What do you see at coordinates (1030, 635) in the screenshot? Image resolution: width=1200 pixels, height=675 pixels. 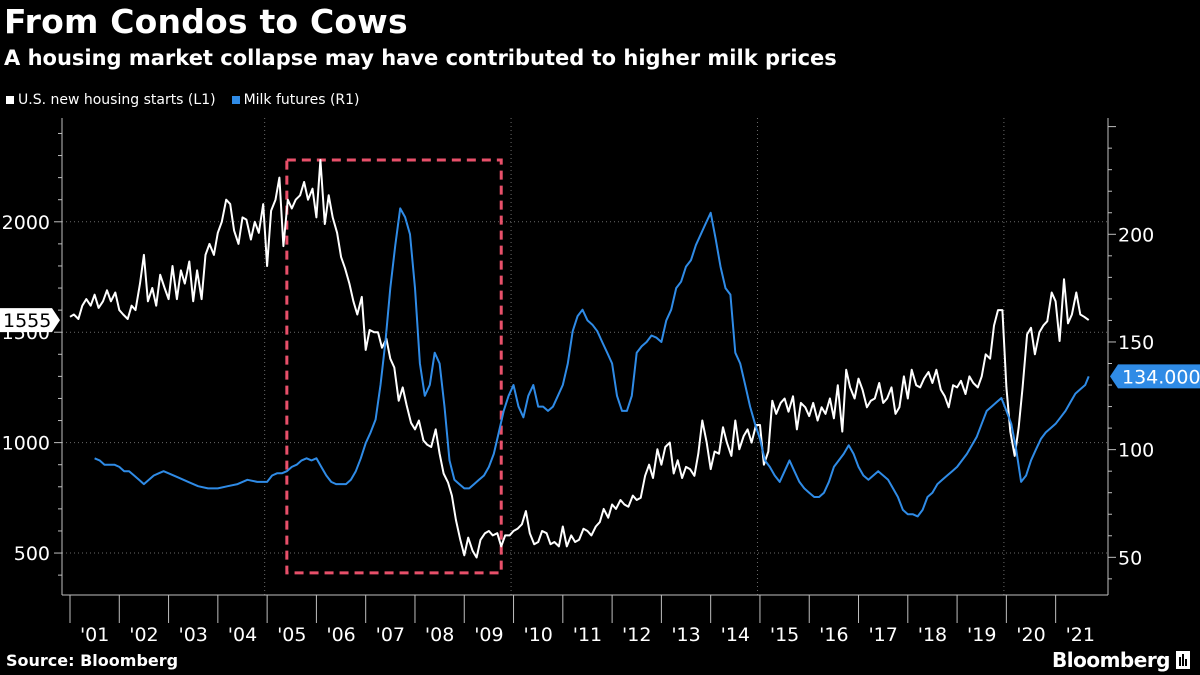 I see `x-axis-tick-label: '20` at bounding box center [1030, 635].